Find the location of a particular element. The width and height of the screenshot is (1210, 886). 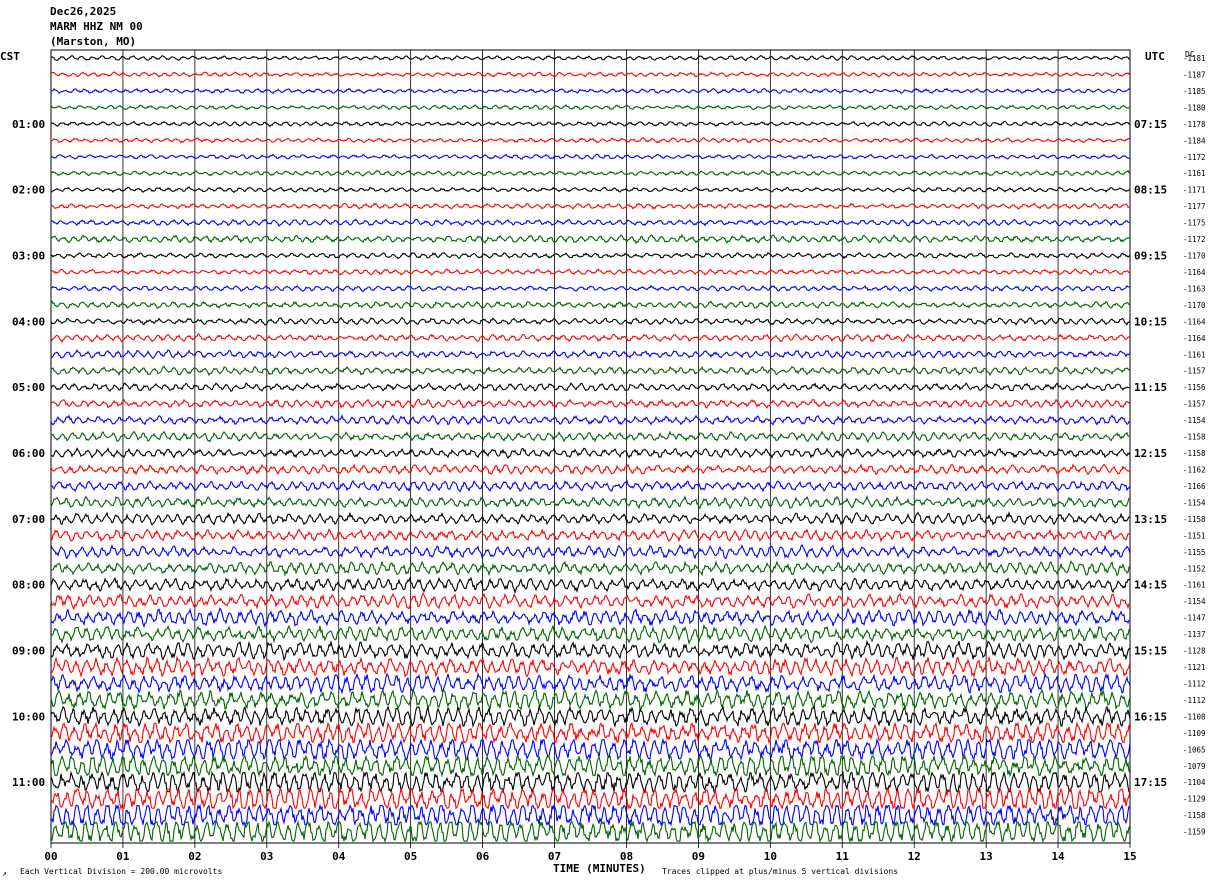

right-hour-label: 16:15 is located at coordinates (1150, 716).